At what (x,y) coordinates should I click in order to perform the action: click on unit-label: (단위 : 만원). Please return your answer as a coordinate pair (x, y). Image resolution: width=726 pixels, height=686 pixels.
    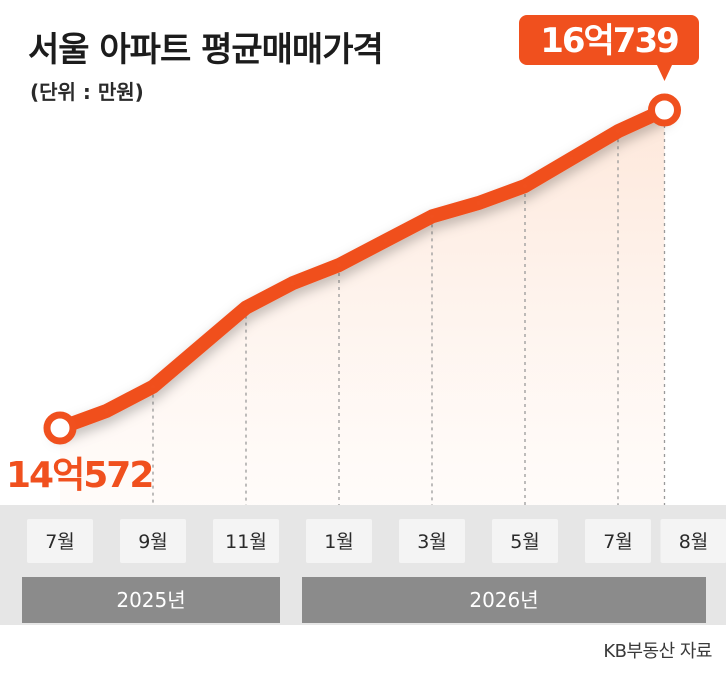
    Looking at the image, I should click on (87, 92).